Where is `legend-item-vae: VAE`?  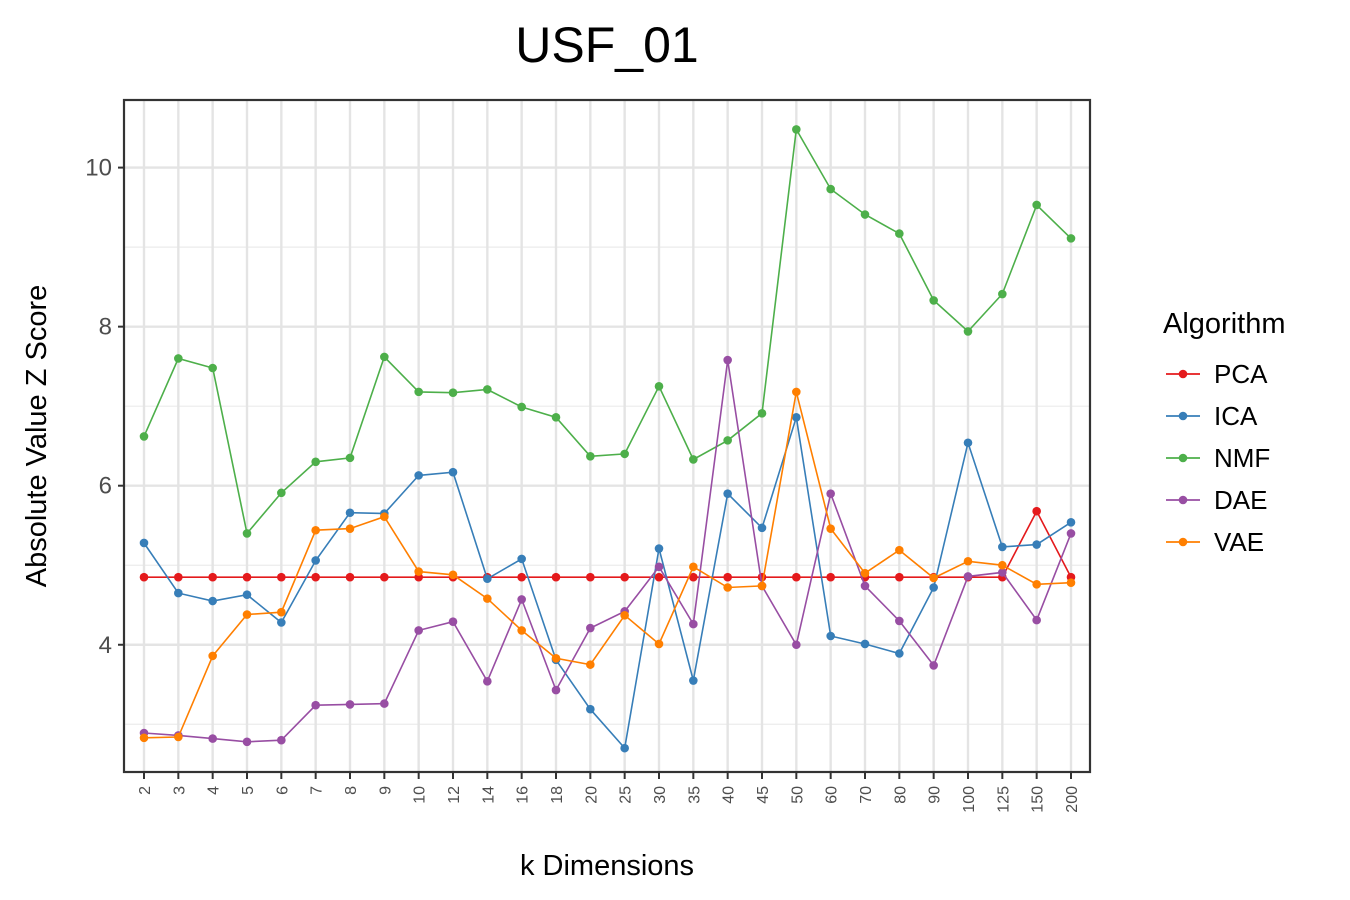 legend-item-vae: VAE is located at coordinates (1215, 542).